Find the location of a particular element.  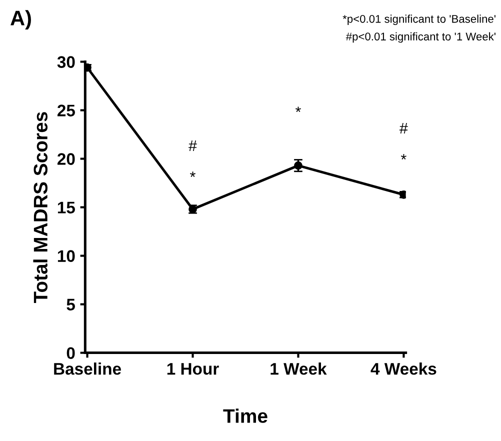

y-tick-label: 25 is located at coordinates (66, 110).